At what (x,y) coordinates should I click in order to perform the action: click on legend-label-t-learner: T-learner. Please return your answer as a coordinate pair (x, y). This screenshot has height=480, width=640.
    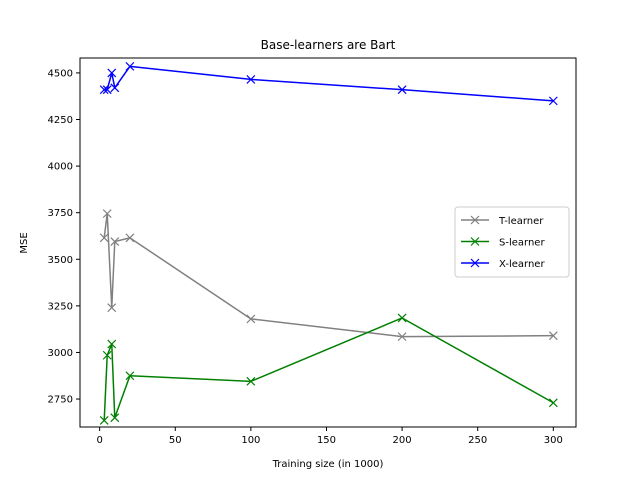
    Looking at the image, I should click on (521, 221).